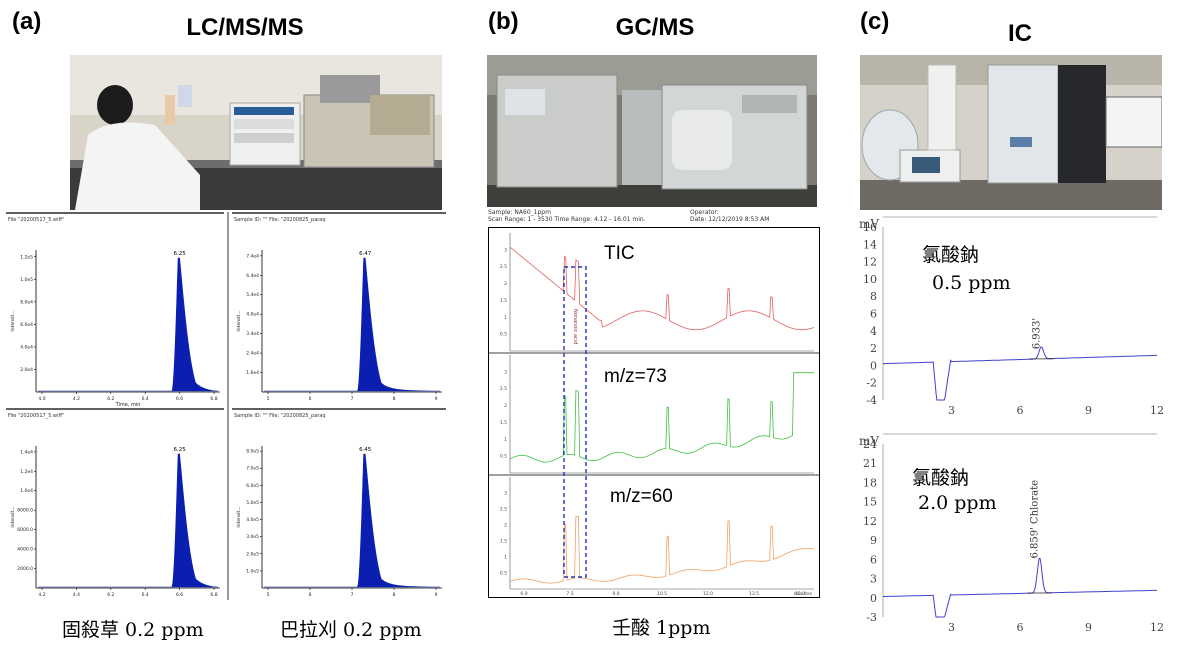 Image resolution: width=1178 pixels, height=663 pixels. What do you see at coordinates (1036, 333) in the screenshot?
I see `ic-peak-label: 6.933'` at bounding box center [1036, 333].